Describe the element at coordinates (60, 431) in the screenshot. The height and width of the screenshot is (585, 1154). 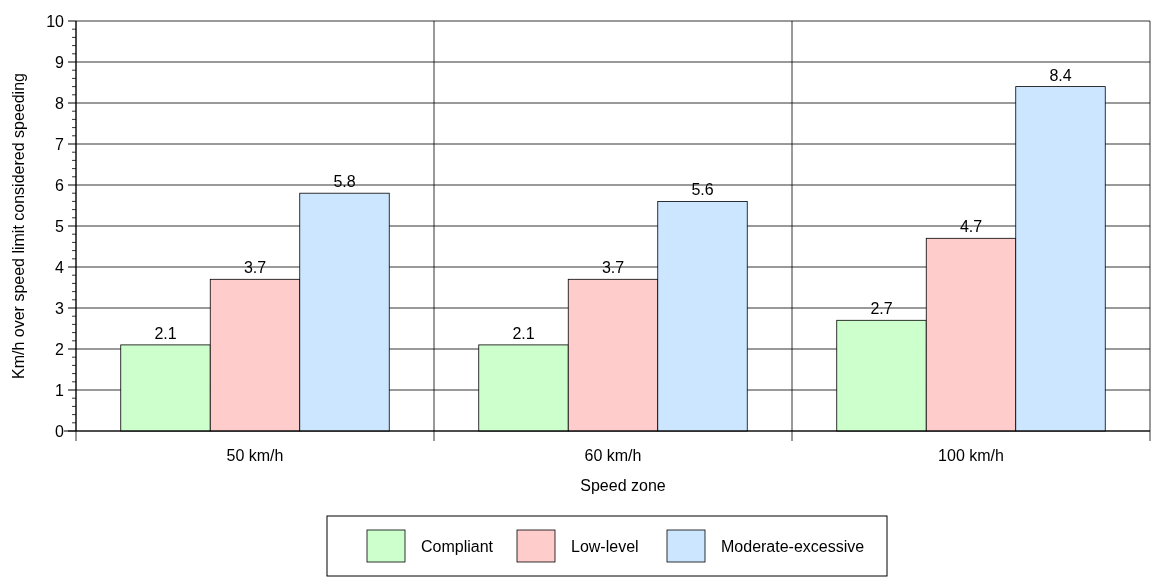
I see `y-tick-label: 0` at that location.